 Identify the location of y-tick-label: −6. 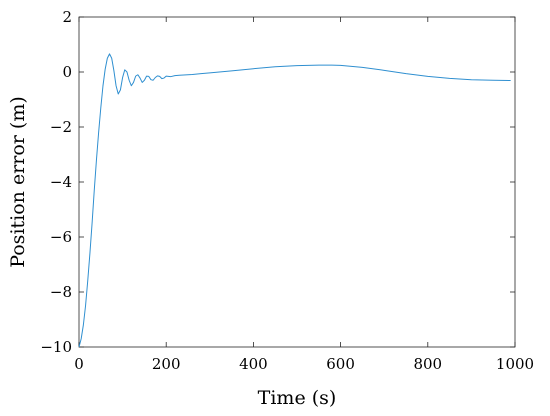
(61, 237).